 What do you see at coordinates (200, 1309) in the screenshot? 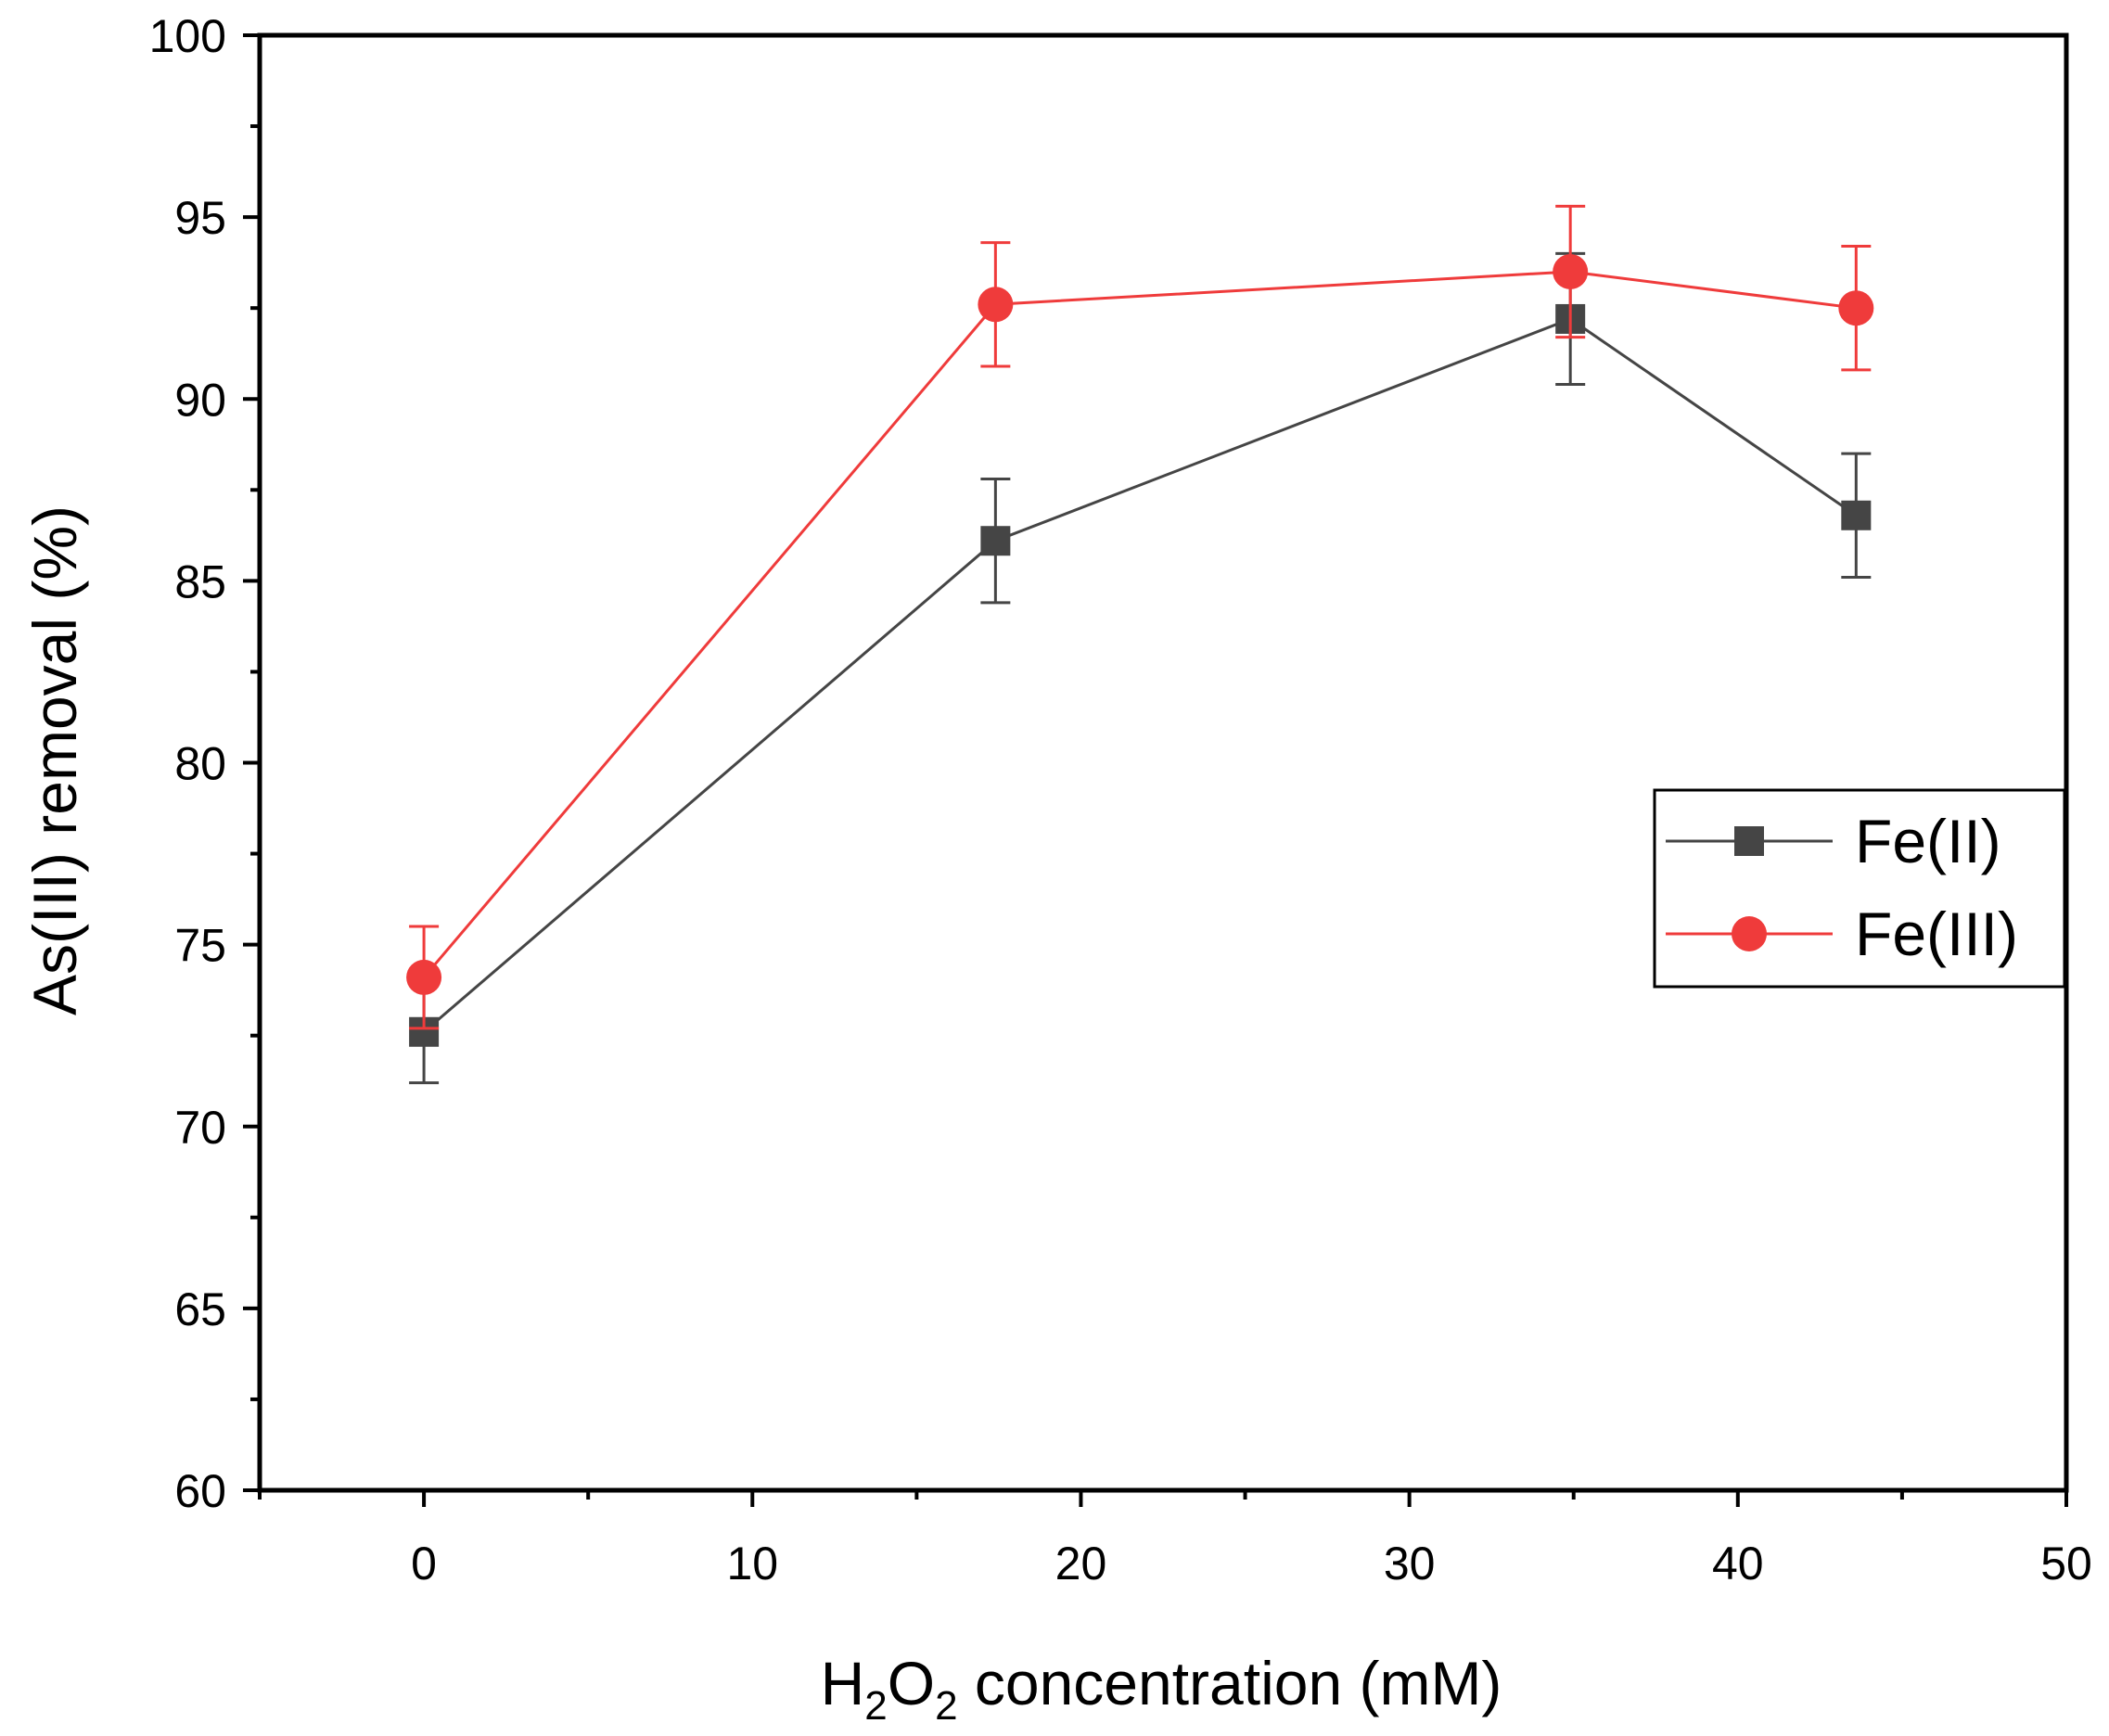
I see `y-tick-label: 65` at bounding box center [200, 1309].